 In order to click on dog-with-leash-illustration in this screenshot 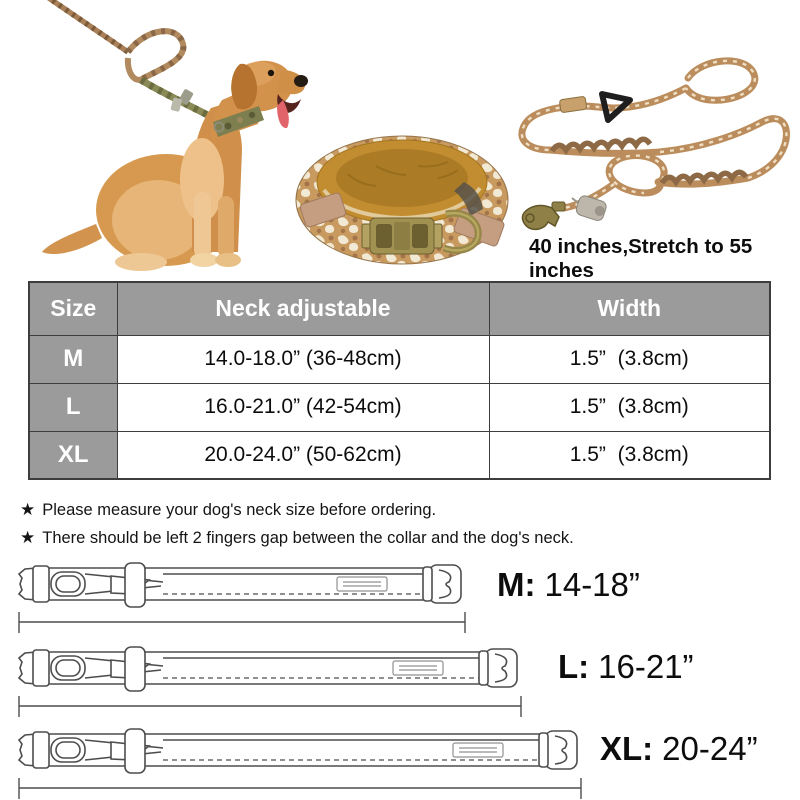, I will do `click(175, 135)`.